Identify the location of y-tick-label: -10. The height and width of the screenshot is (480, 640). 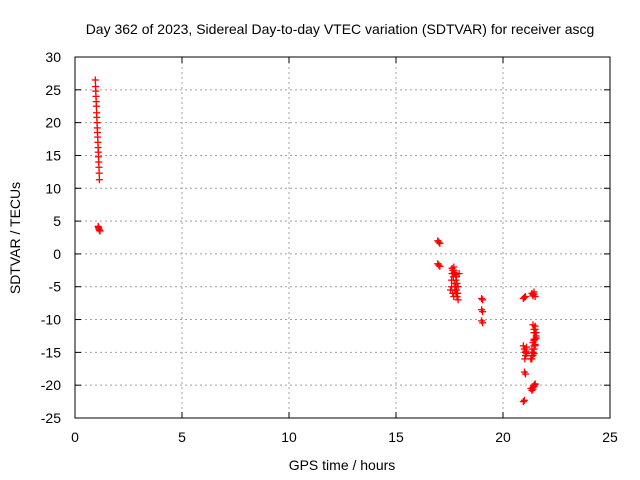
(51, 320).